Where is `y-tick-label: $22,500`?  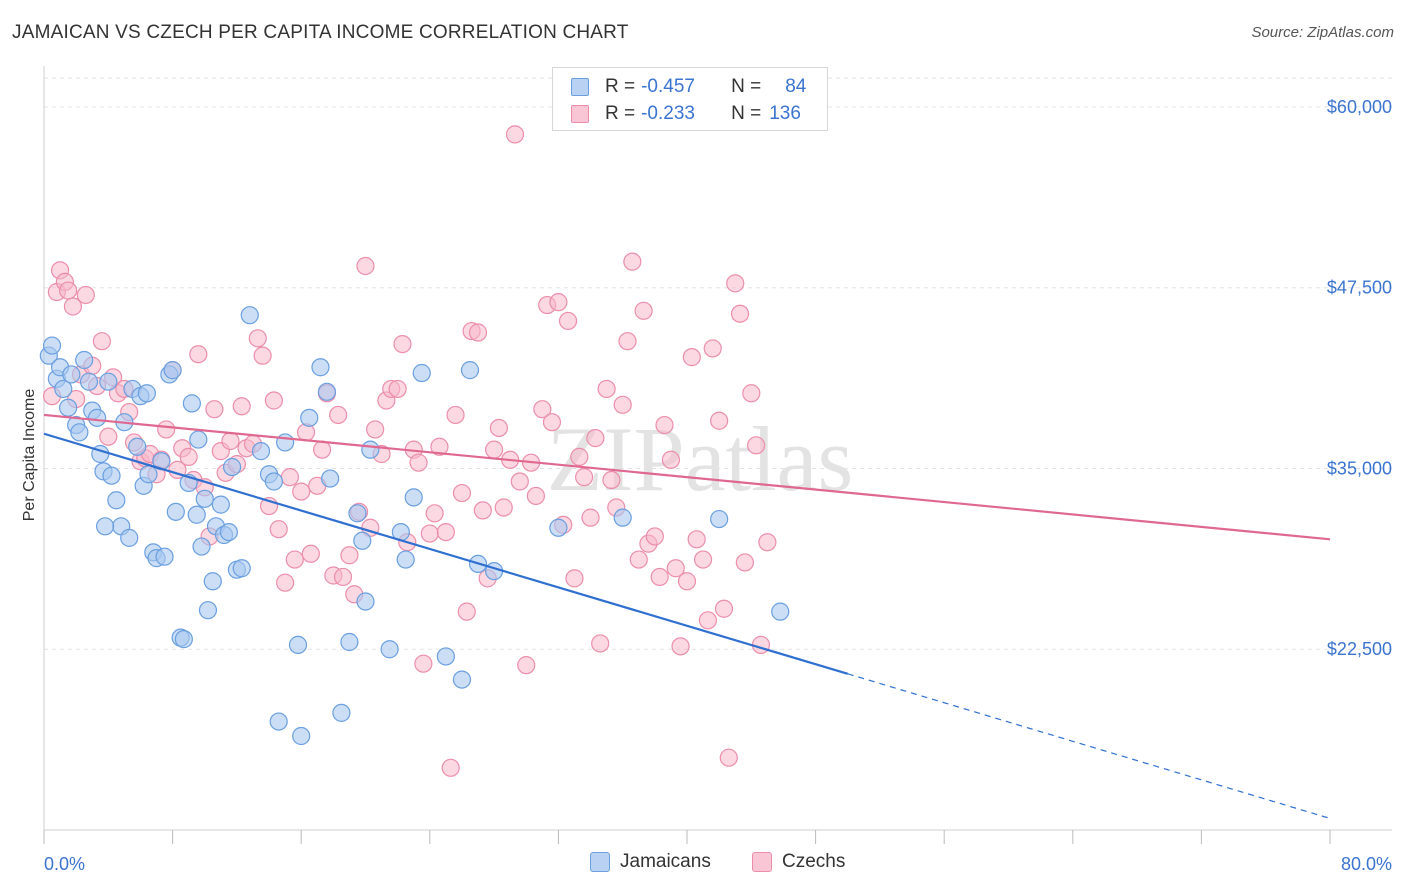 y-tick-label: $22,500 is located at coordinates (1359, 649).